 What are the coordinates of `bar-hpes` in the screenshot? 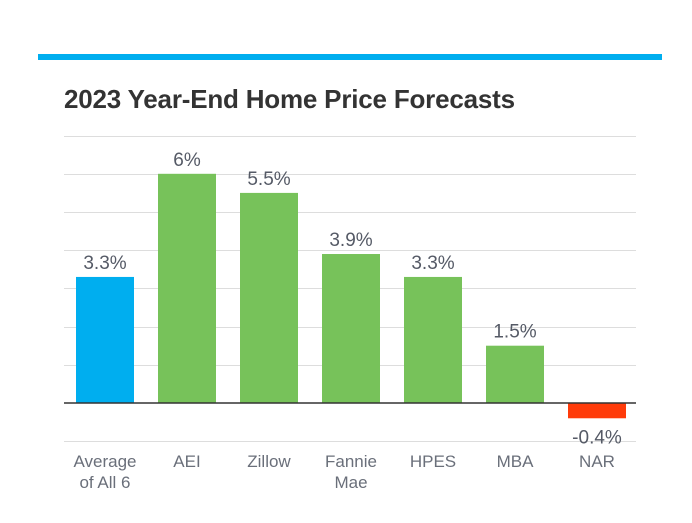 It's located at (433, 339).